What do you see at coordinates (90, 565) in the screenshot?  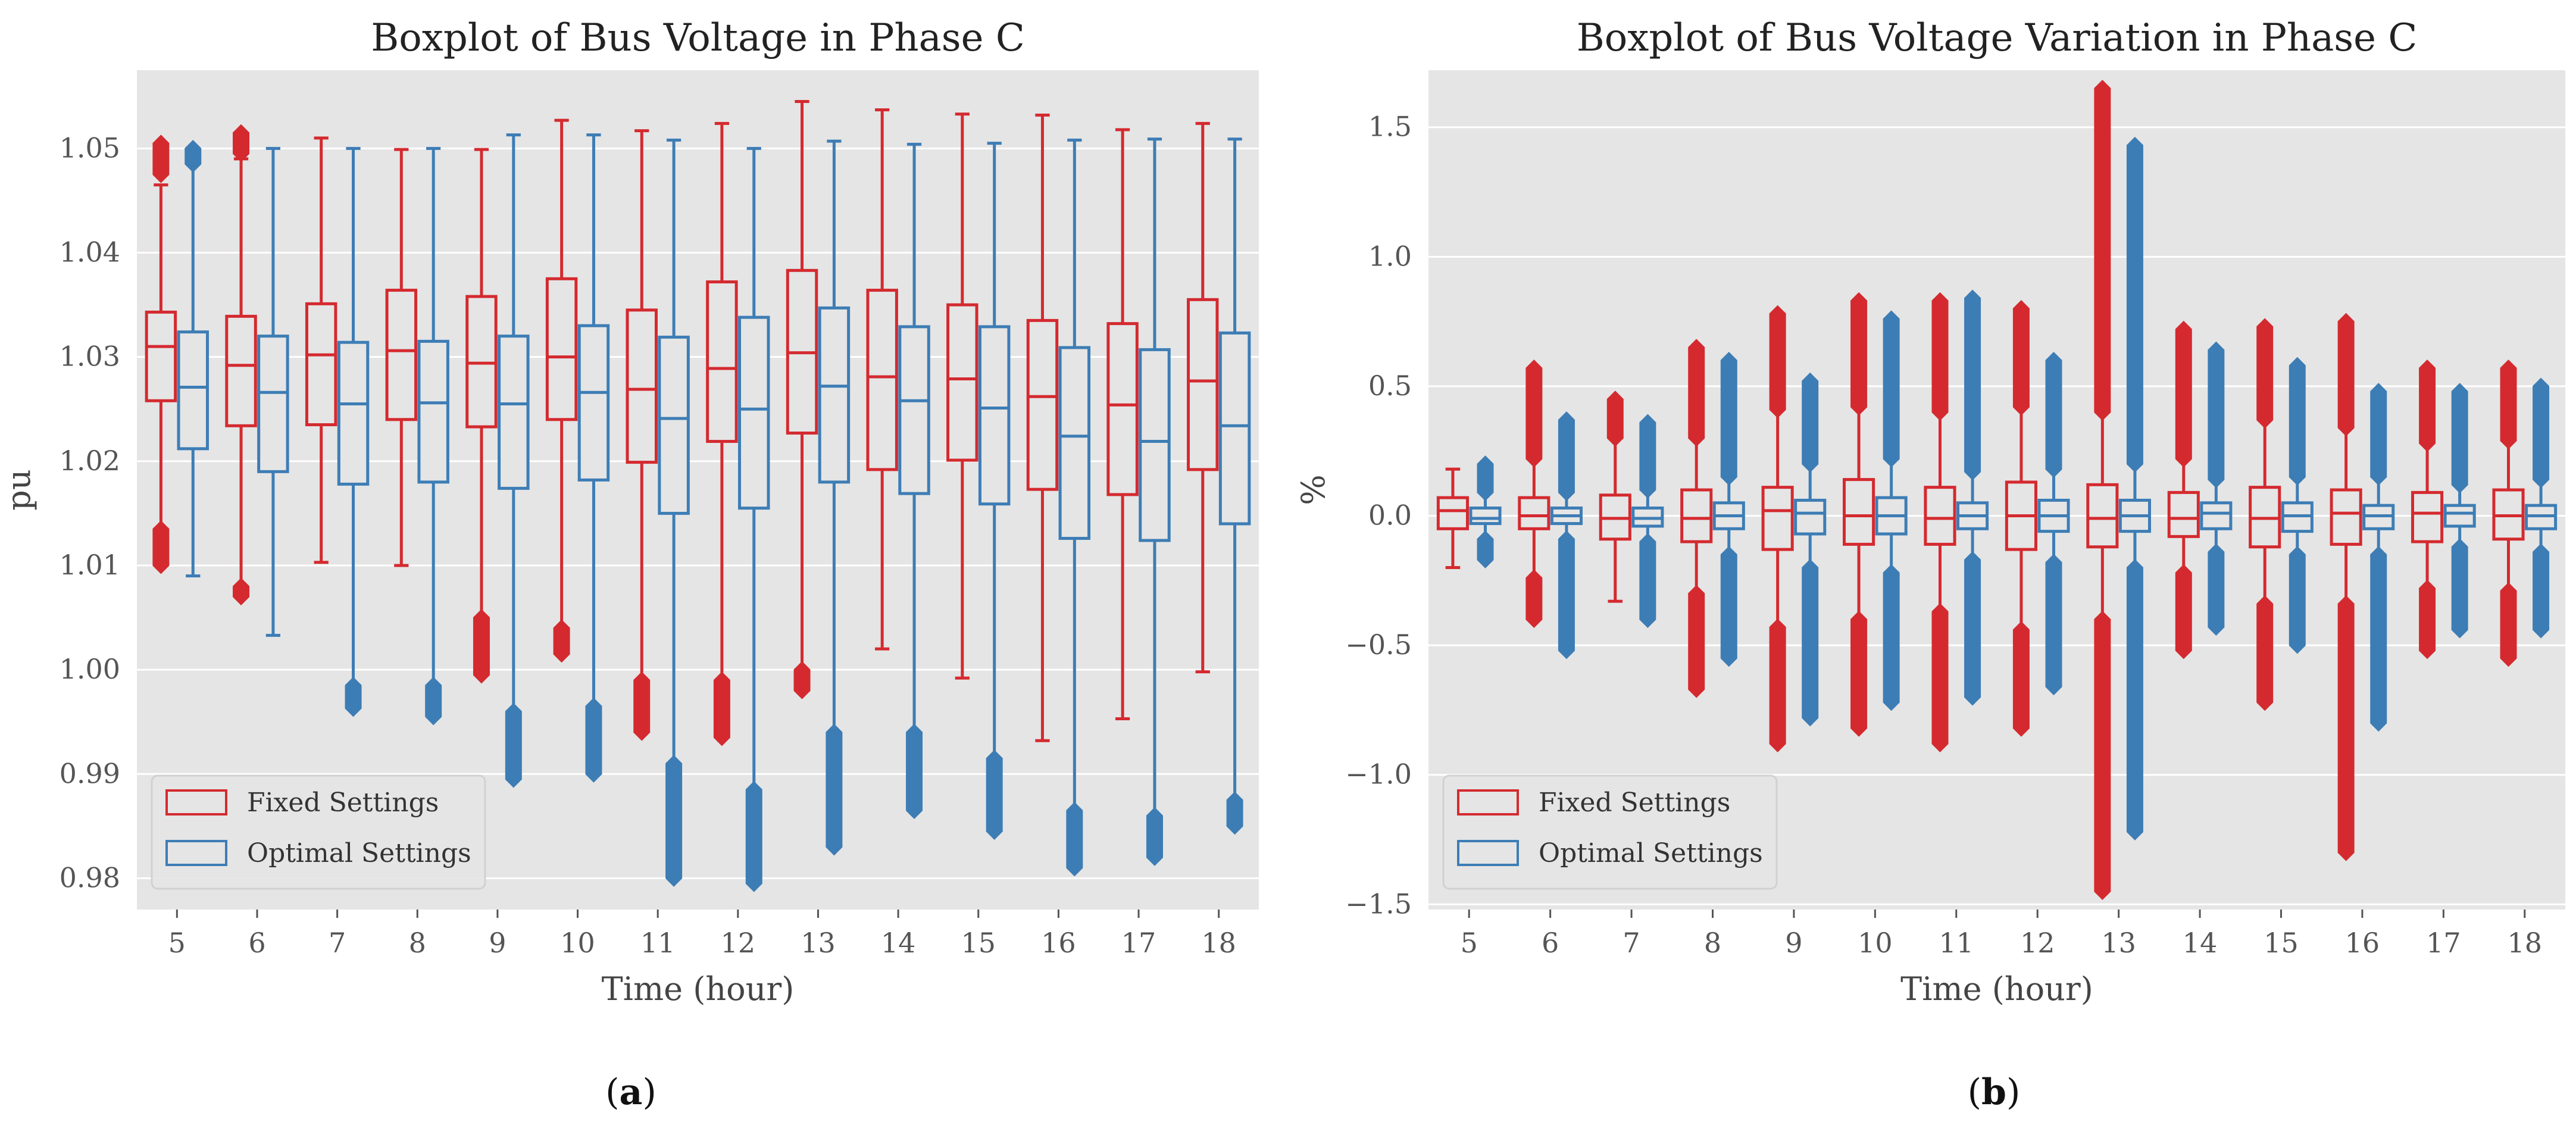 I see `y-tick-label: 1.01` at bounding box center [90, 565].